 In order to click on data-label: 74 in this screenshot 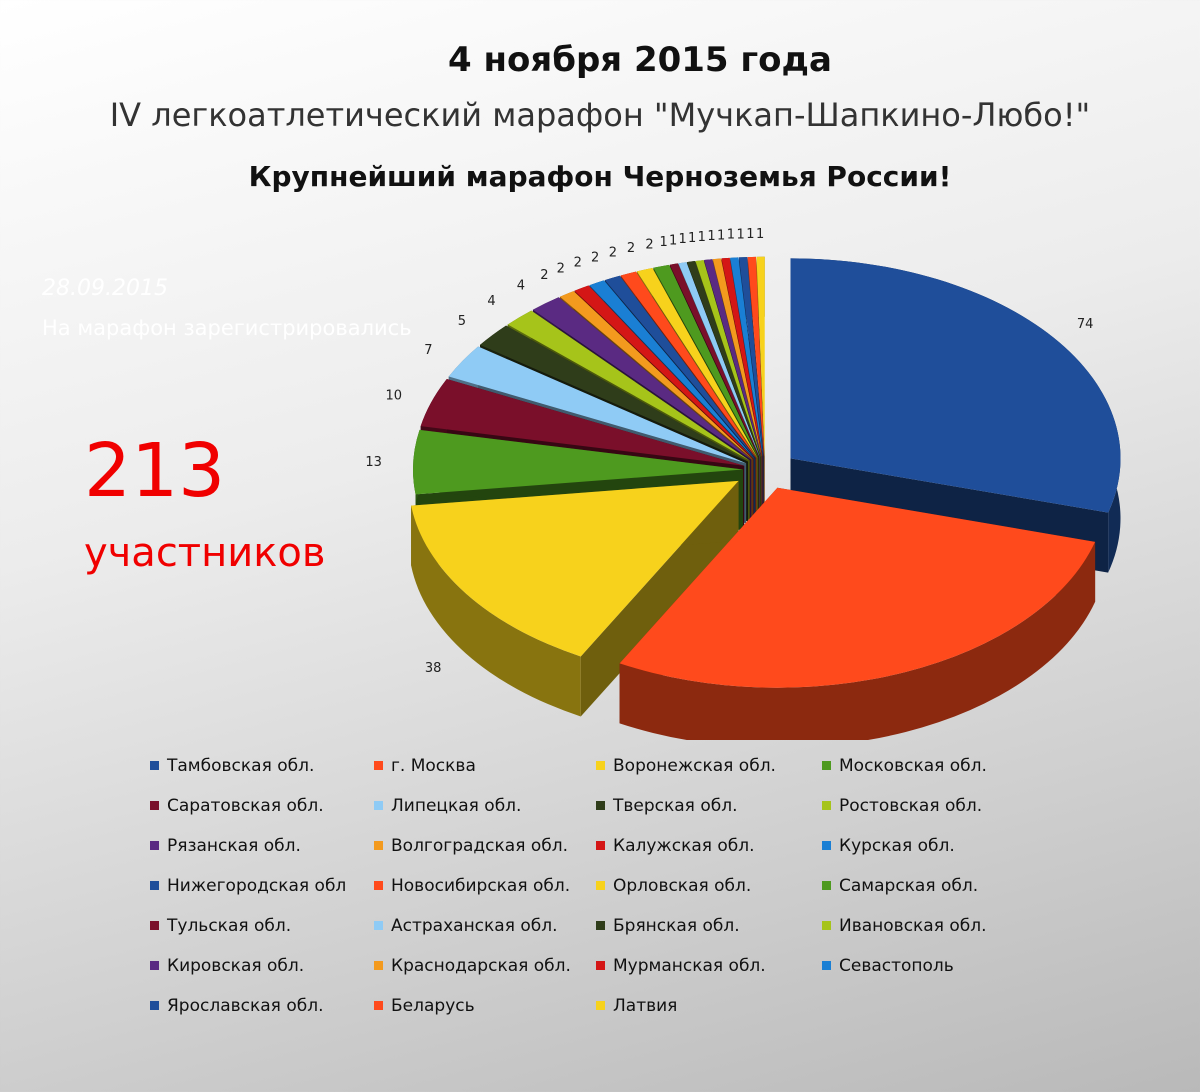, I will do `click(1085, 324)`.